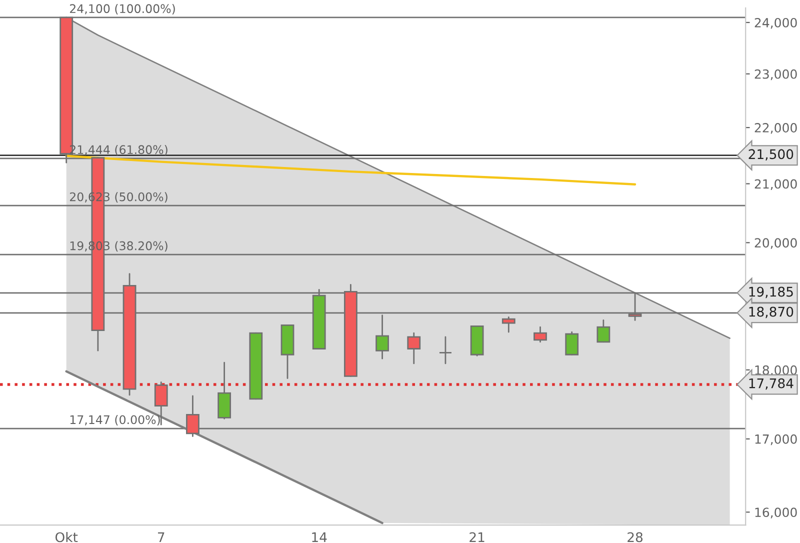 This screenshot has height=543, width=800. What do you see at coordinates (776, 440) in the screenshot?
I see `y-tick-label: 17,000` at bounding box center [776, 440].